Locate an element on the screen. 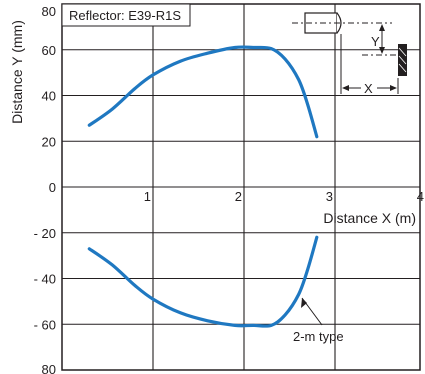 The height and width of the screenshot is (374, 425). x-tick-labels: 1 2 3 4 is located at coordinates (284, 196).